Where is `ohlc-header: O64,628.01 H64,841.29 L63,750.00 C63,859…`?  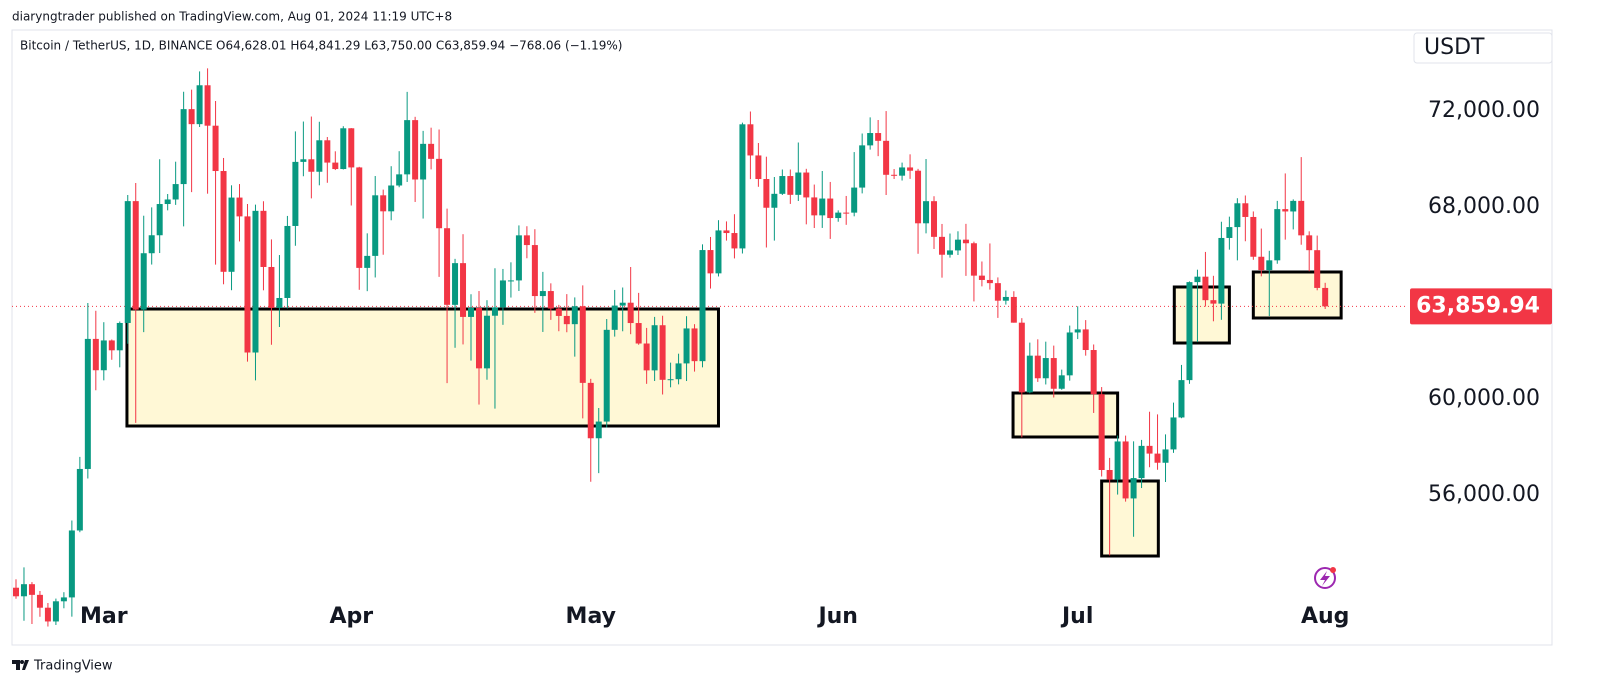 ohlc-header: O64,628.01 H64,841.29 L63,750.00 C63,859… is located at coordinates (419, 46).